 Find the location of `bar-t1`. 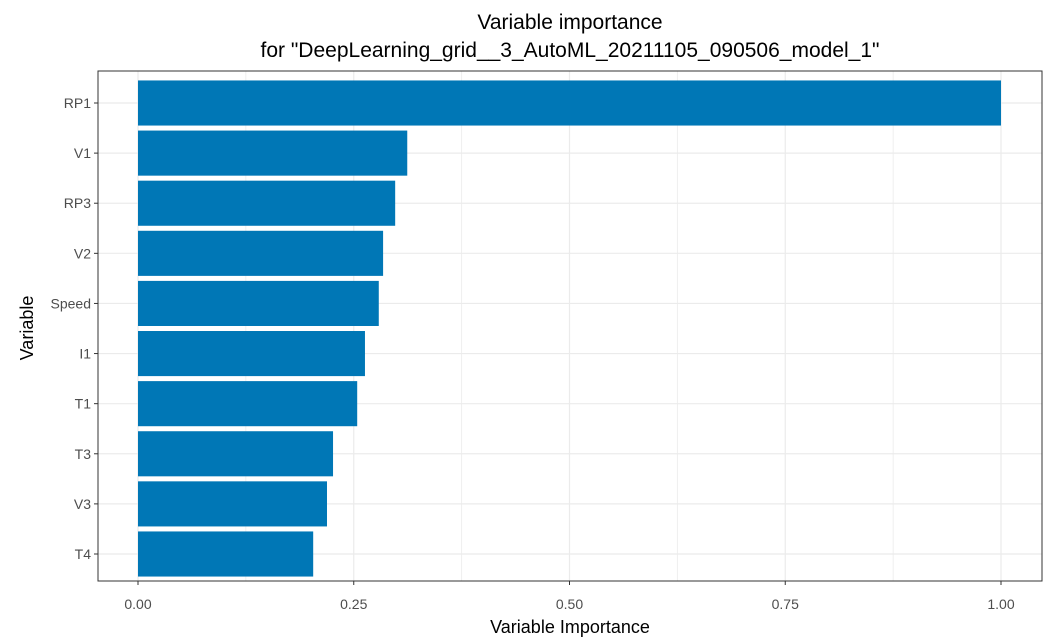

bar-t1 is located at coordinates (248, 404).